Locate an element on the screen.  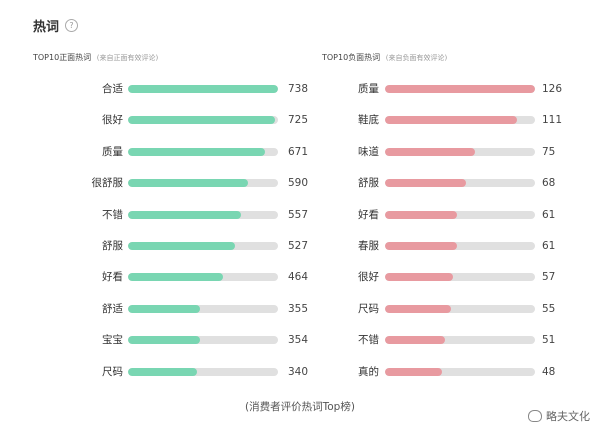
hotword-row: 鞋底 111 is located at coordinates (452, 120).